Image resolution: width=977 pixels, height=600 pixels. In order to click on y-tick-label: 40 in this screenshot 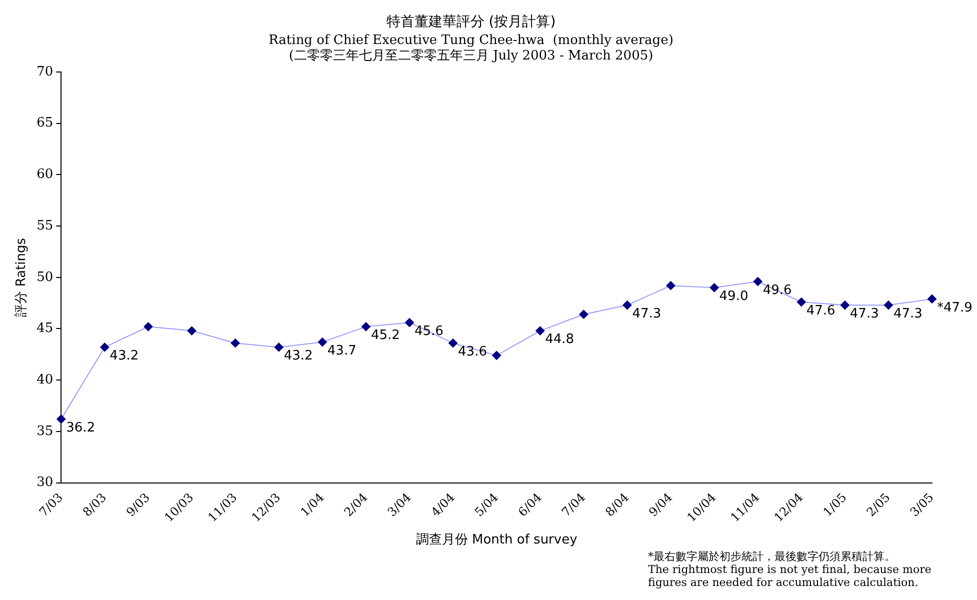, I will do `click(45, 380)`.